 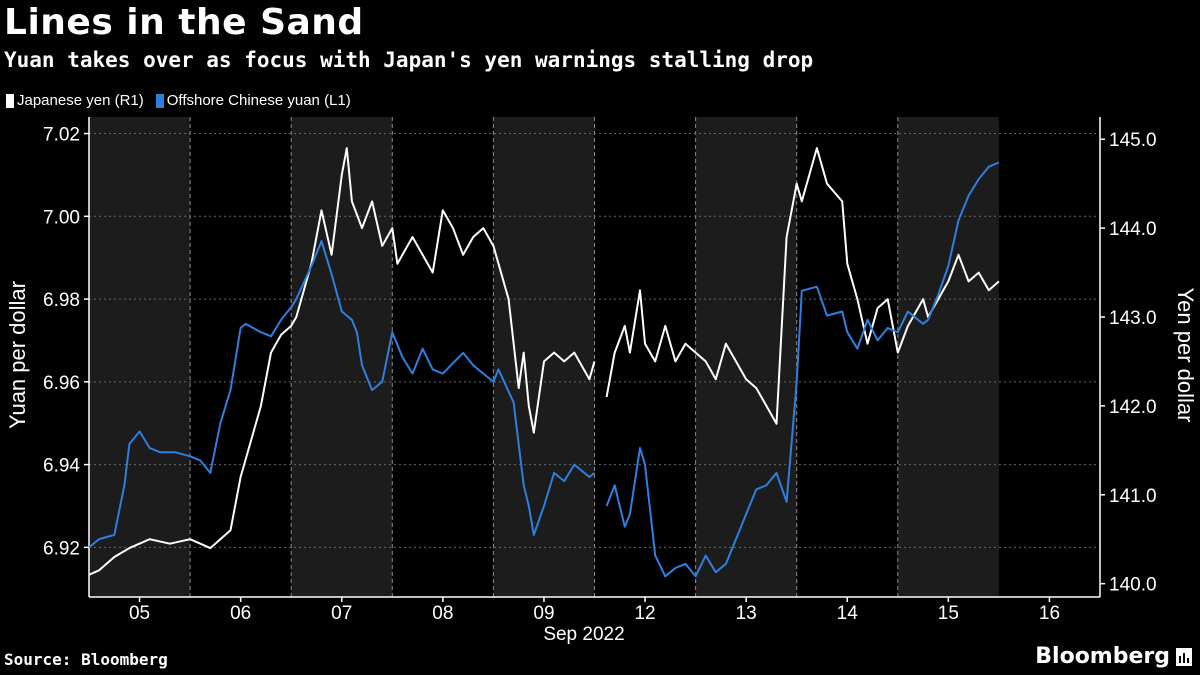 I want to click on bloomberg-logo: Bloomberg, so click(x=1113, y=656).